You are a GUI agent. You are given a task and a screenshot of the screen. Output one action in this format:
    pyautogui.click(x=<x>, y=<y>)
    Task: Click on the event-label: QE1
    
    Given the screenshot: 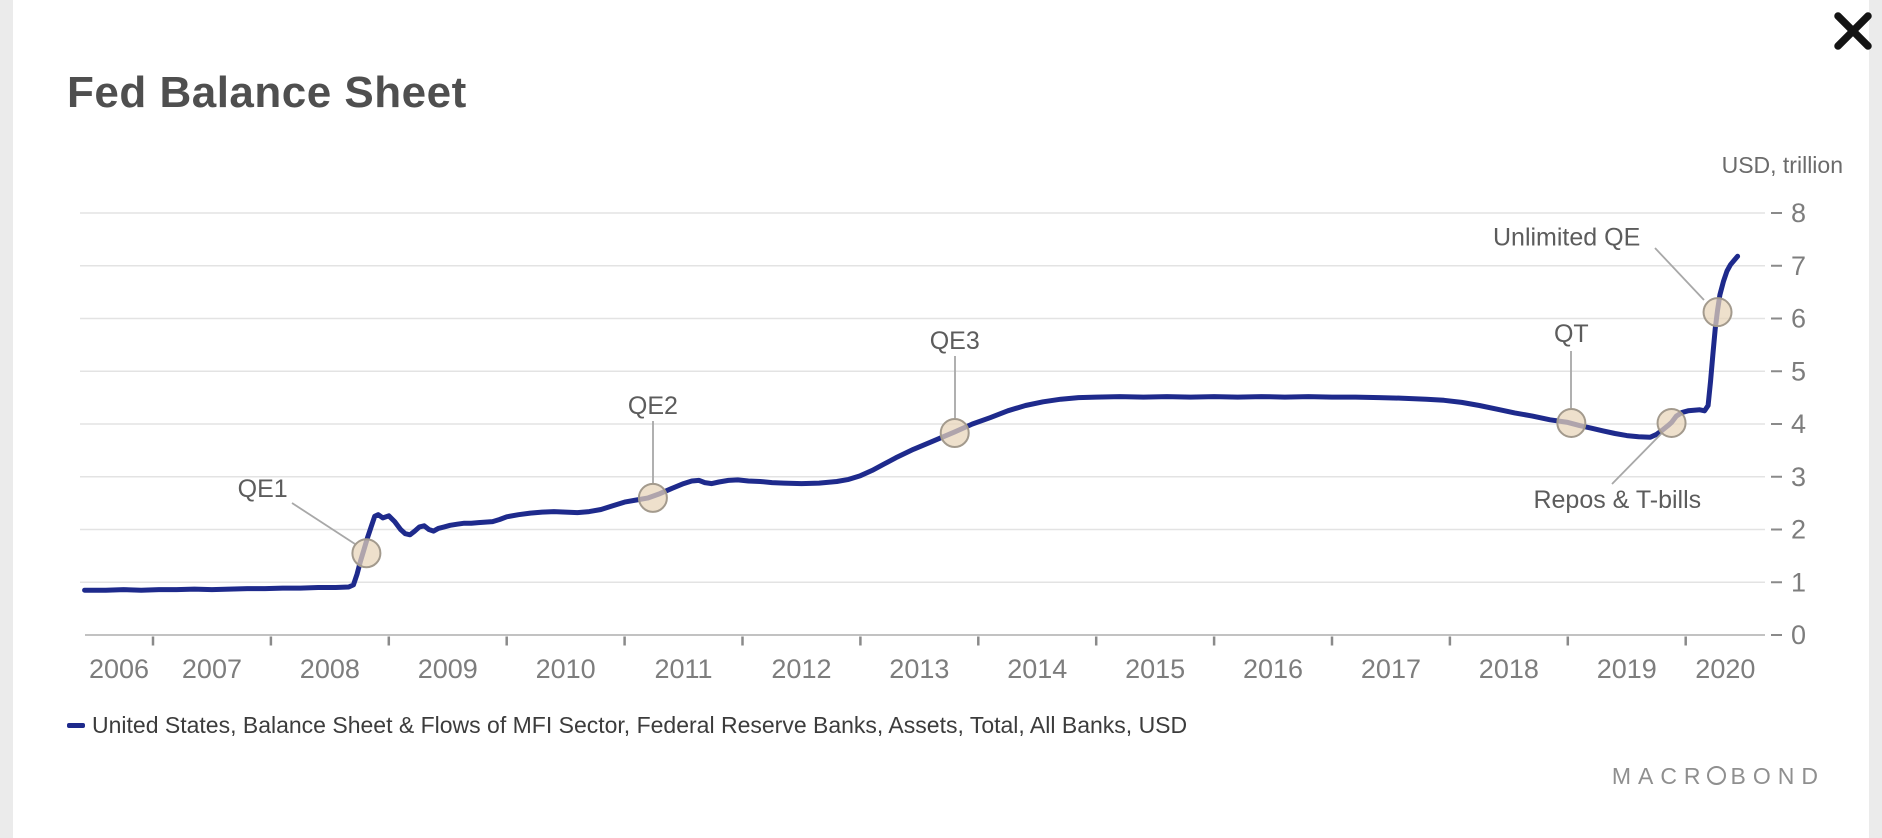 What is the action you would take?
    pyautogui.click(x=263, y=489)
    